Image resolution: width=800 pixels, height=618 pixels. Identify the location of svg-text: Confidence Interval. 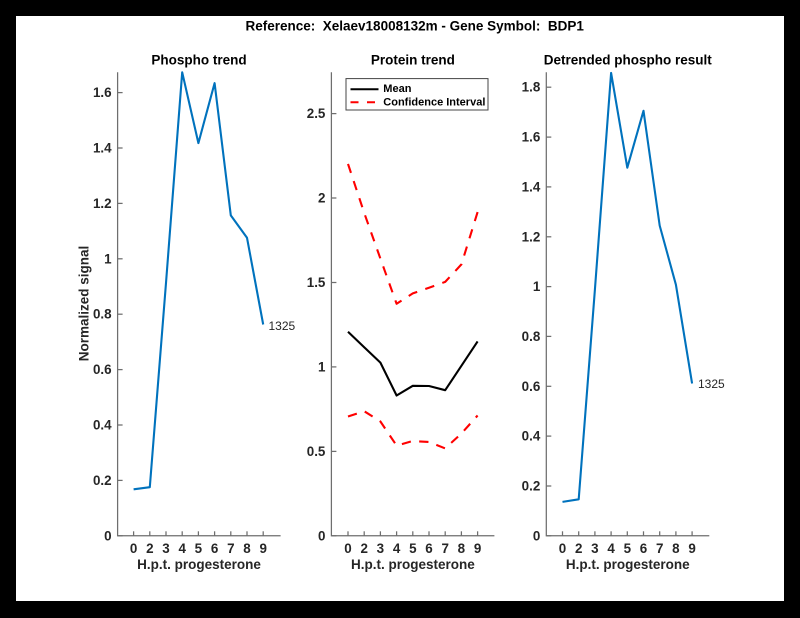
(434, 102).